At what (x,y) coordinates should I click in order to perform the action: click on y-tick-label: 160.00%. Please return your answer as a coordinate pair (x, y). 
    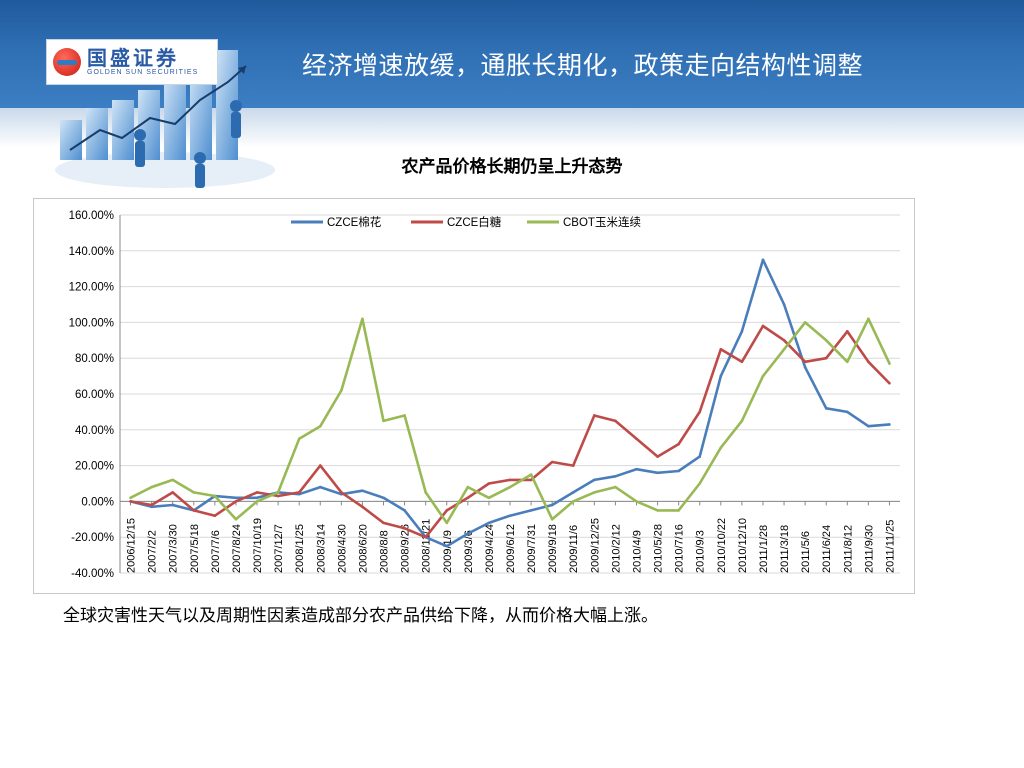
    Looking at the image, I should click on (91, 216).